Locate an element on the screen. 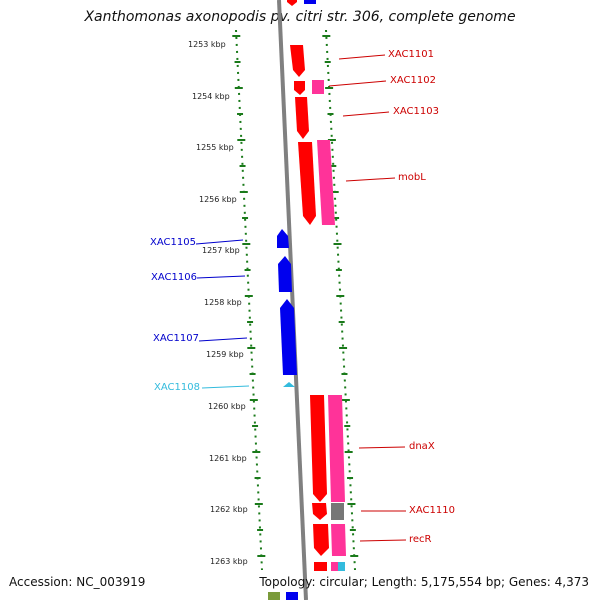  gene-label: recR is located at coordinates (420, 539).